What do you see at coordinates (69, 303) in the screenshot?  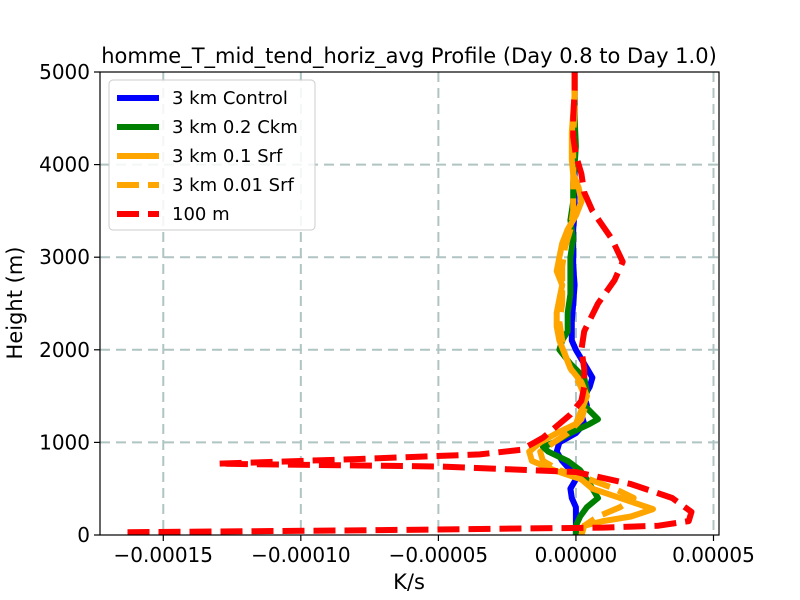 I see `y-axis-ticks: 0 1000 2000 3000 4000 5000` at bounding box center [69, 303].